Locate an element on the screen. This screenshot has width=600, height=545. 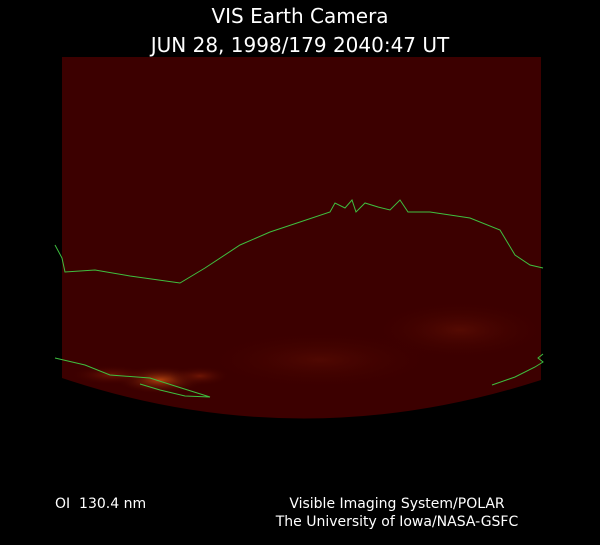
title: VIS Earth Camera is located at coordinates (299, 16).